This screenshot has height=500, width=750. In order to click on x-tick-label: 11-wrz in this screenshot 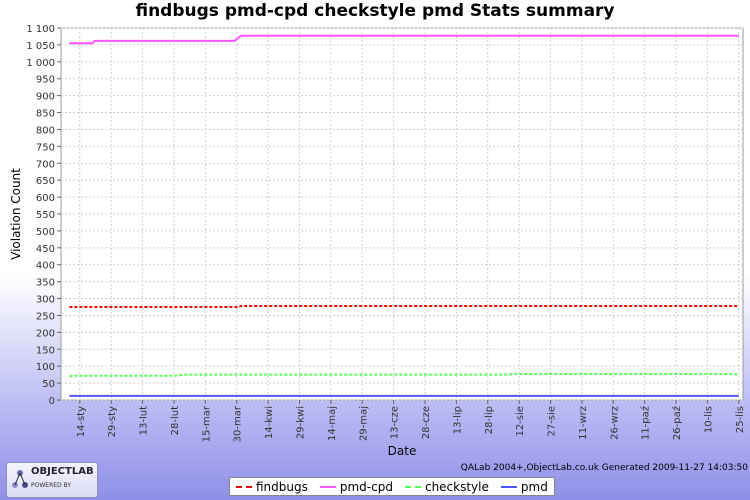, I will do `click(583, 423)`.